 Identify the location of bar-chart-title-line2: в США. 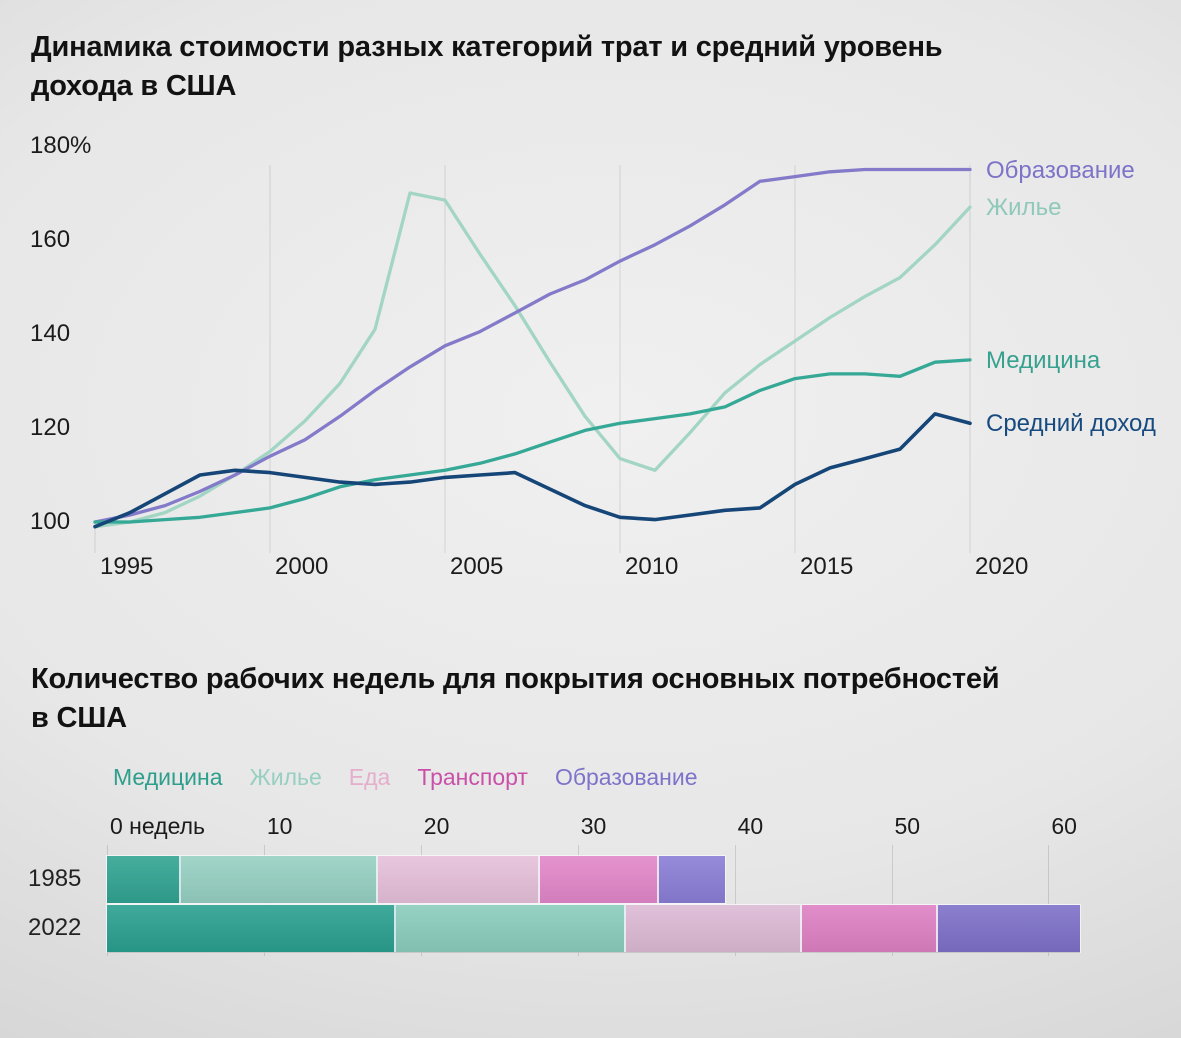
(79, 718).